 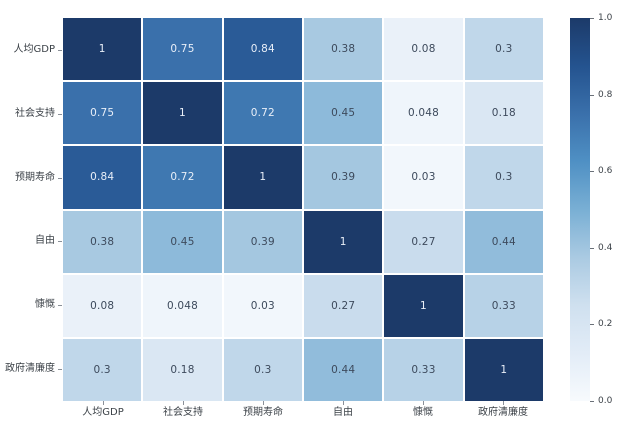 I want to click on x-axis-label: 人均GDP, so click(x=103, y=412).